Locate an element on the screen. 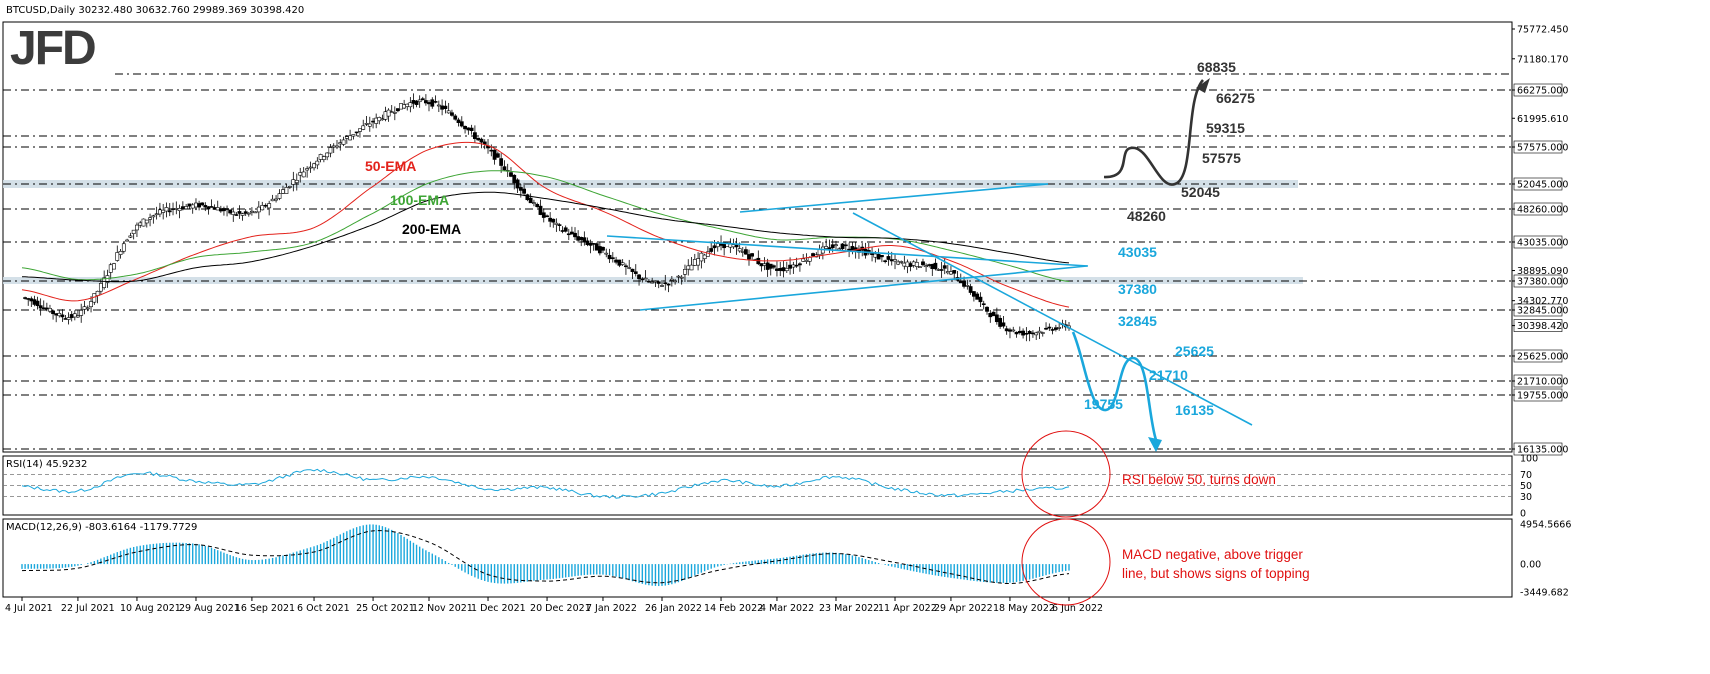 This screenshot has height=674, width=1710. macd-axis-label: 4954.5666 is located at coordinates (1545, 525).